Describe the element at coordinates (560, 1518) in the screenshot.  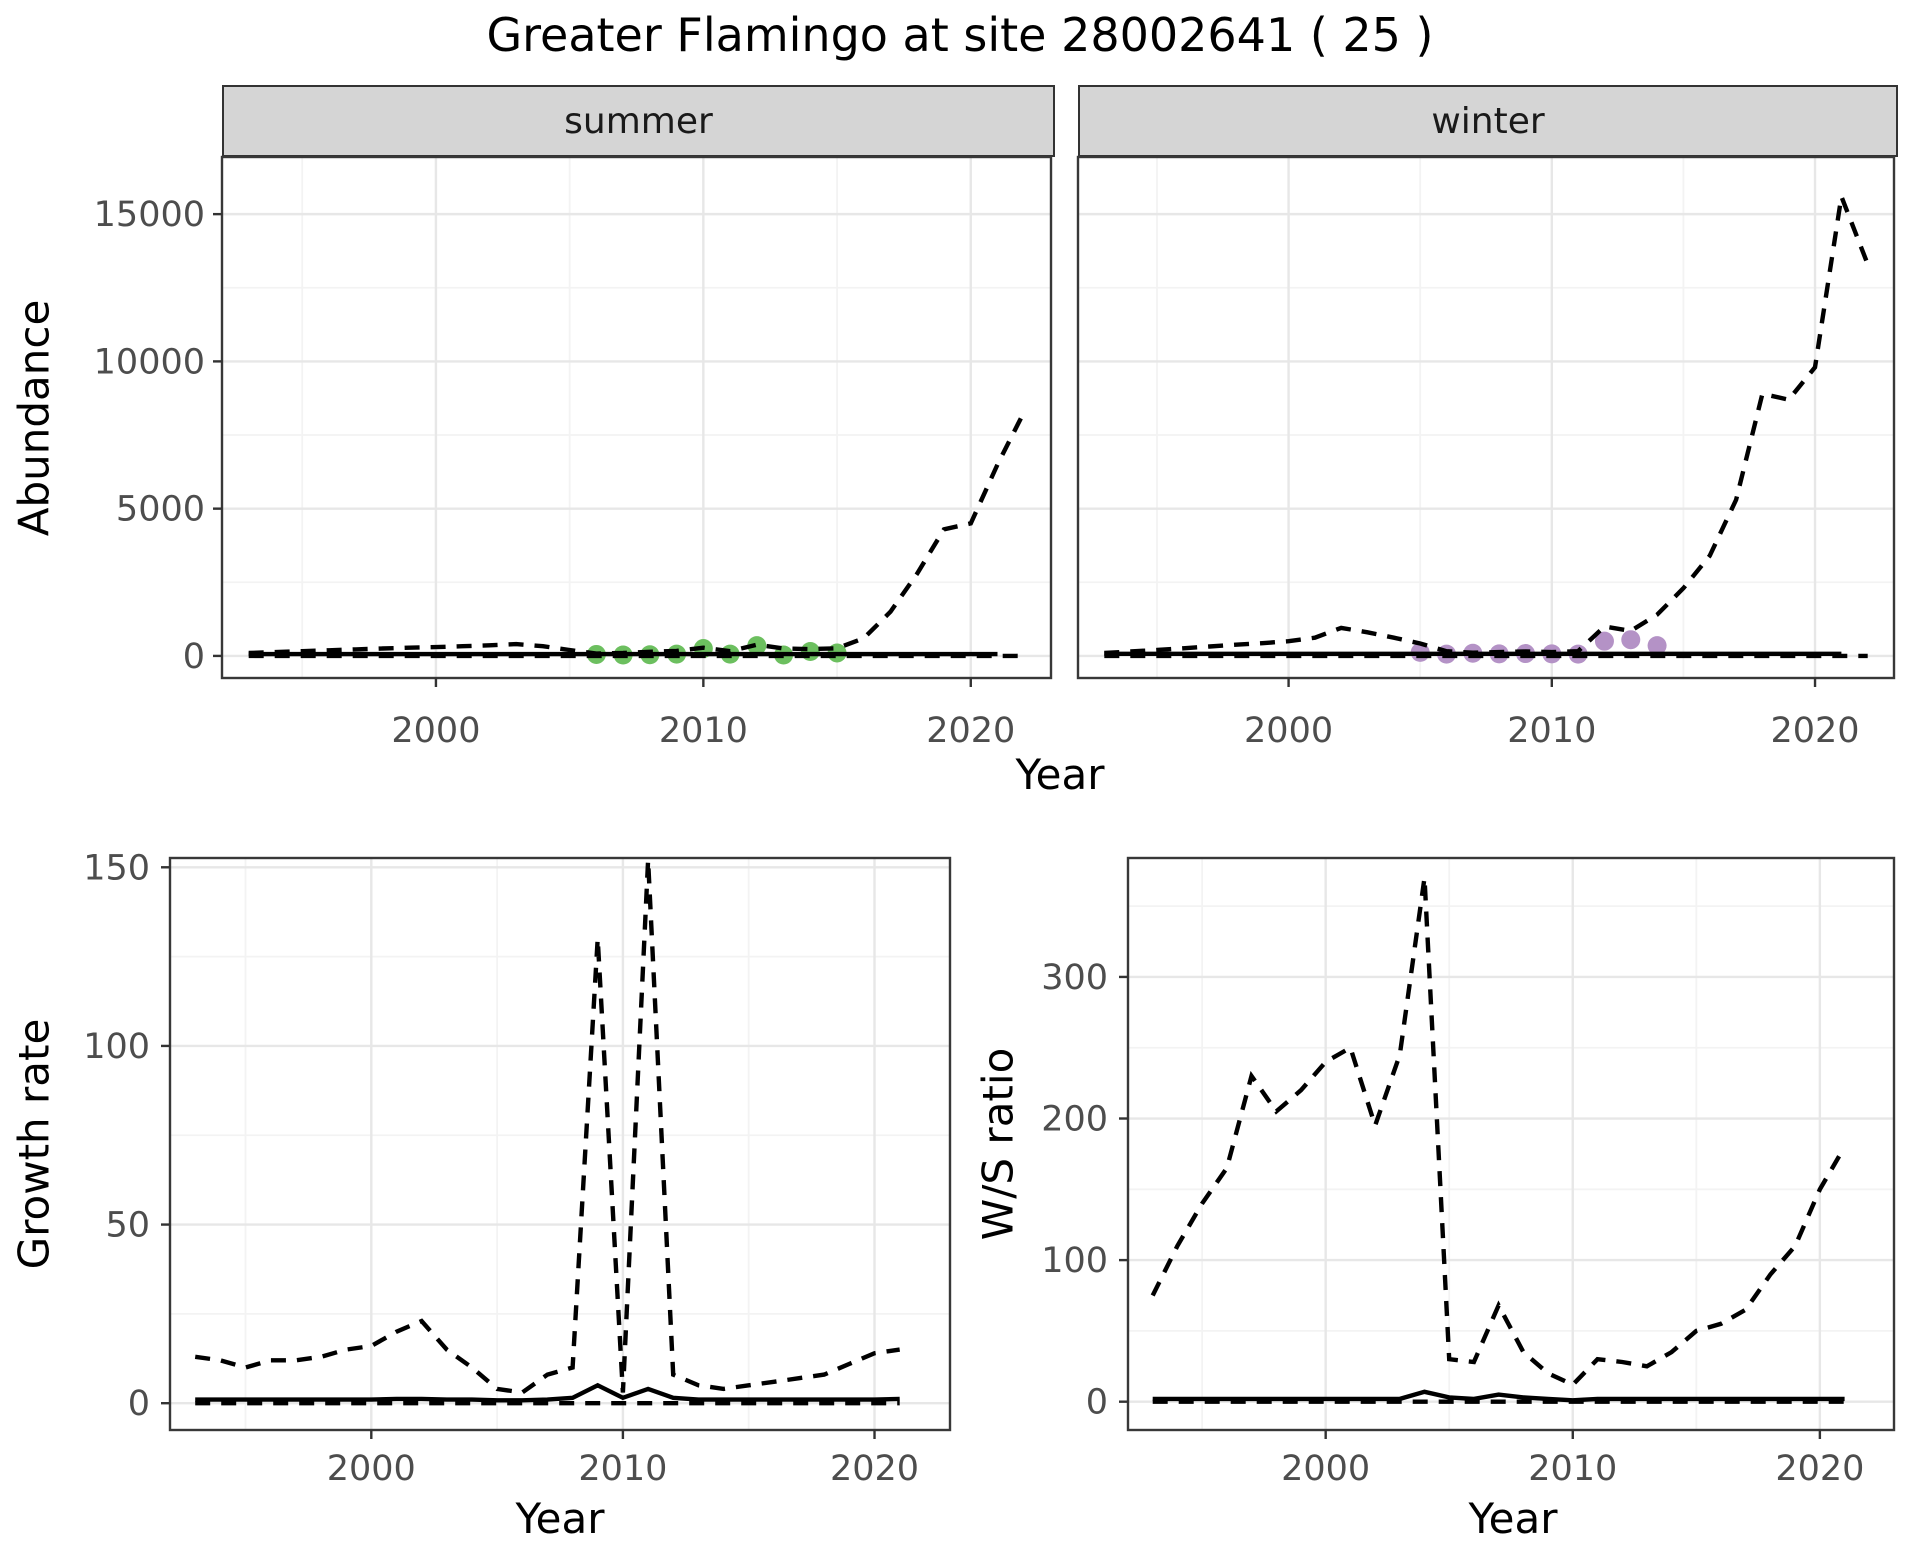
I see `growth-x-axis-title: Year` at that location.